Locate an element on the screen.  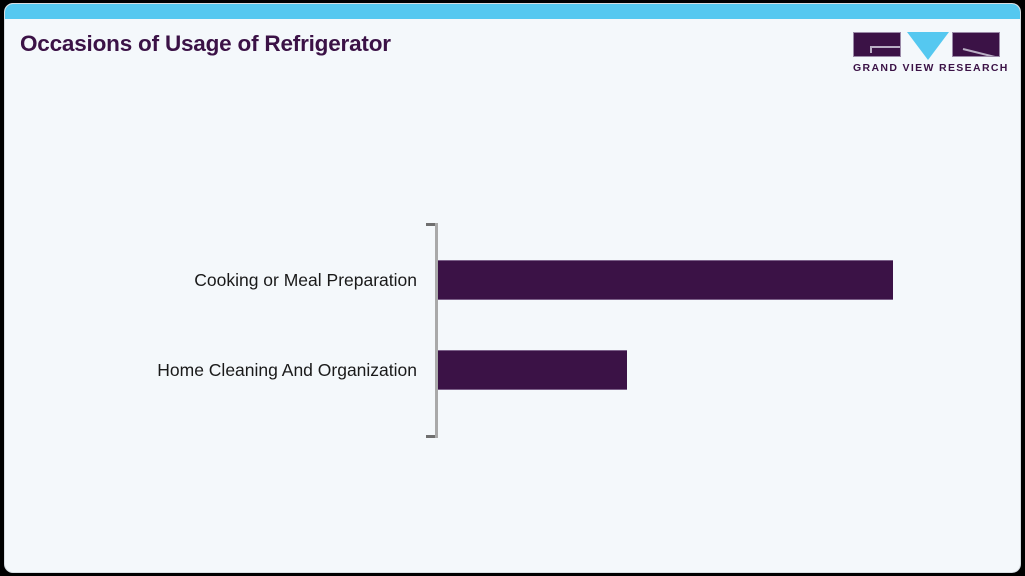
logo-wordmark: GRAND VIEW RESEARCH is located at coordinates (931, 68).